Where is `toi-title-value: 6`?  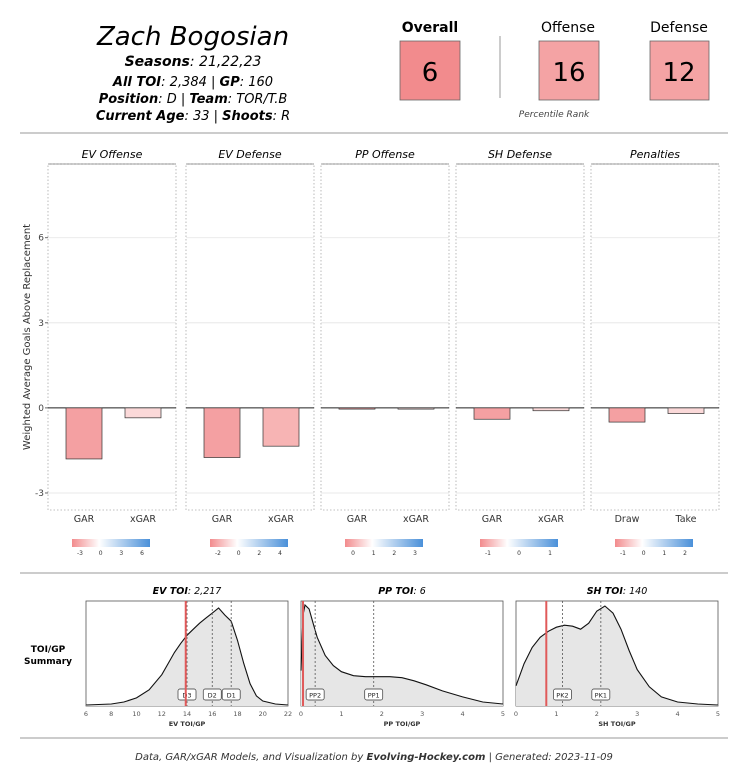
toi-title-value: 6 is located at coordinates (423, 591).